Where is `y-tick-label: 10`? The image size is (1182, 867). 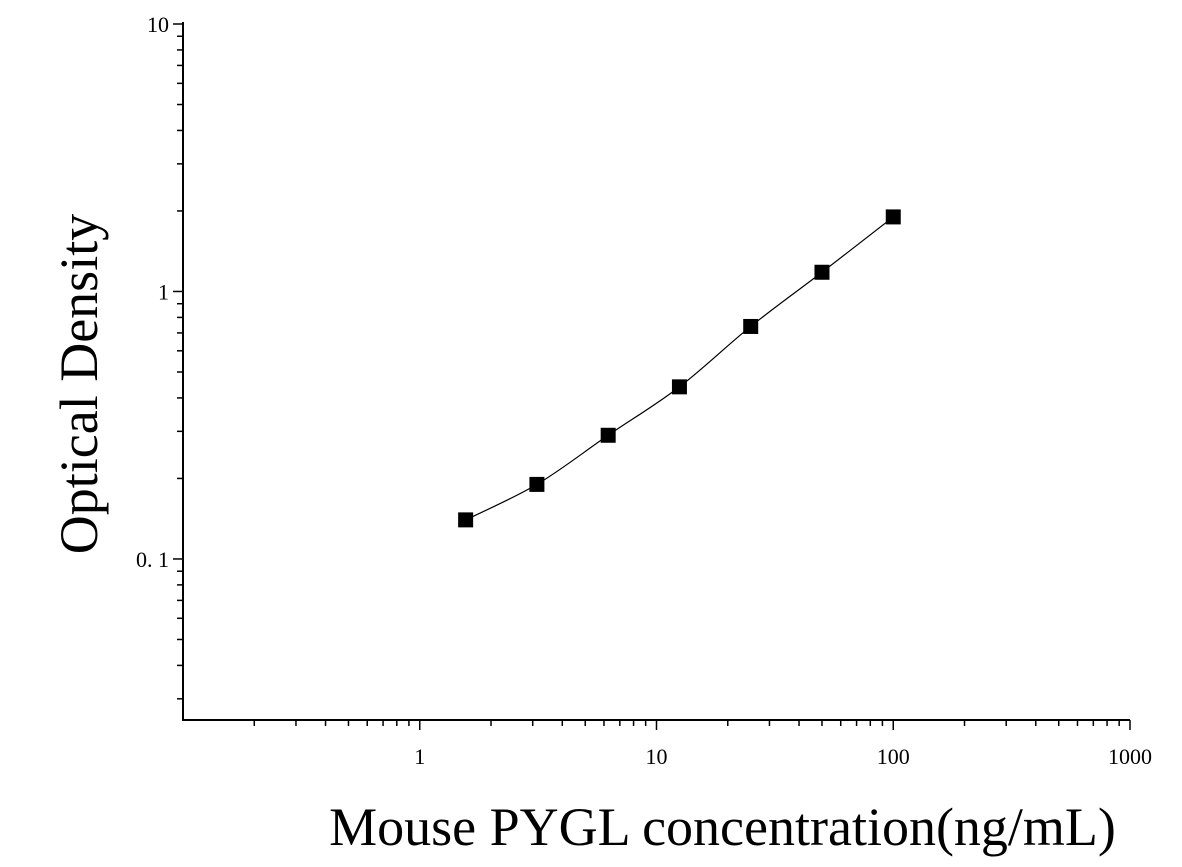
y-tick-label: 10 is located at coordinates (158, 24).